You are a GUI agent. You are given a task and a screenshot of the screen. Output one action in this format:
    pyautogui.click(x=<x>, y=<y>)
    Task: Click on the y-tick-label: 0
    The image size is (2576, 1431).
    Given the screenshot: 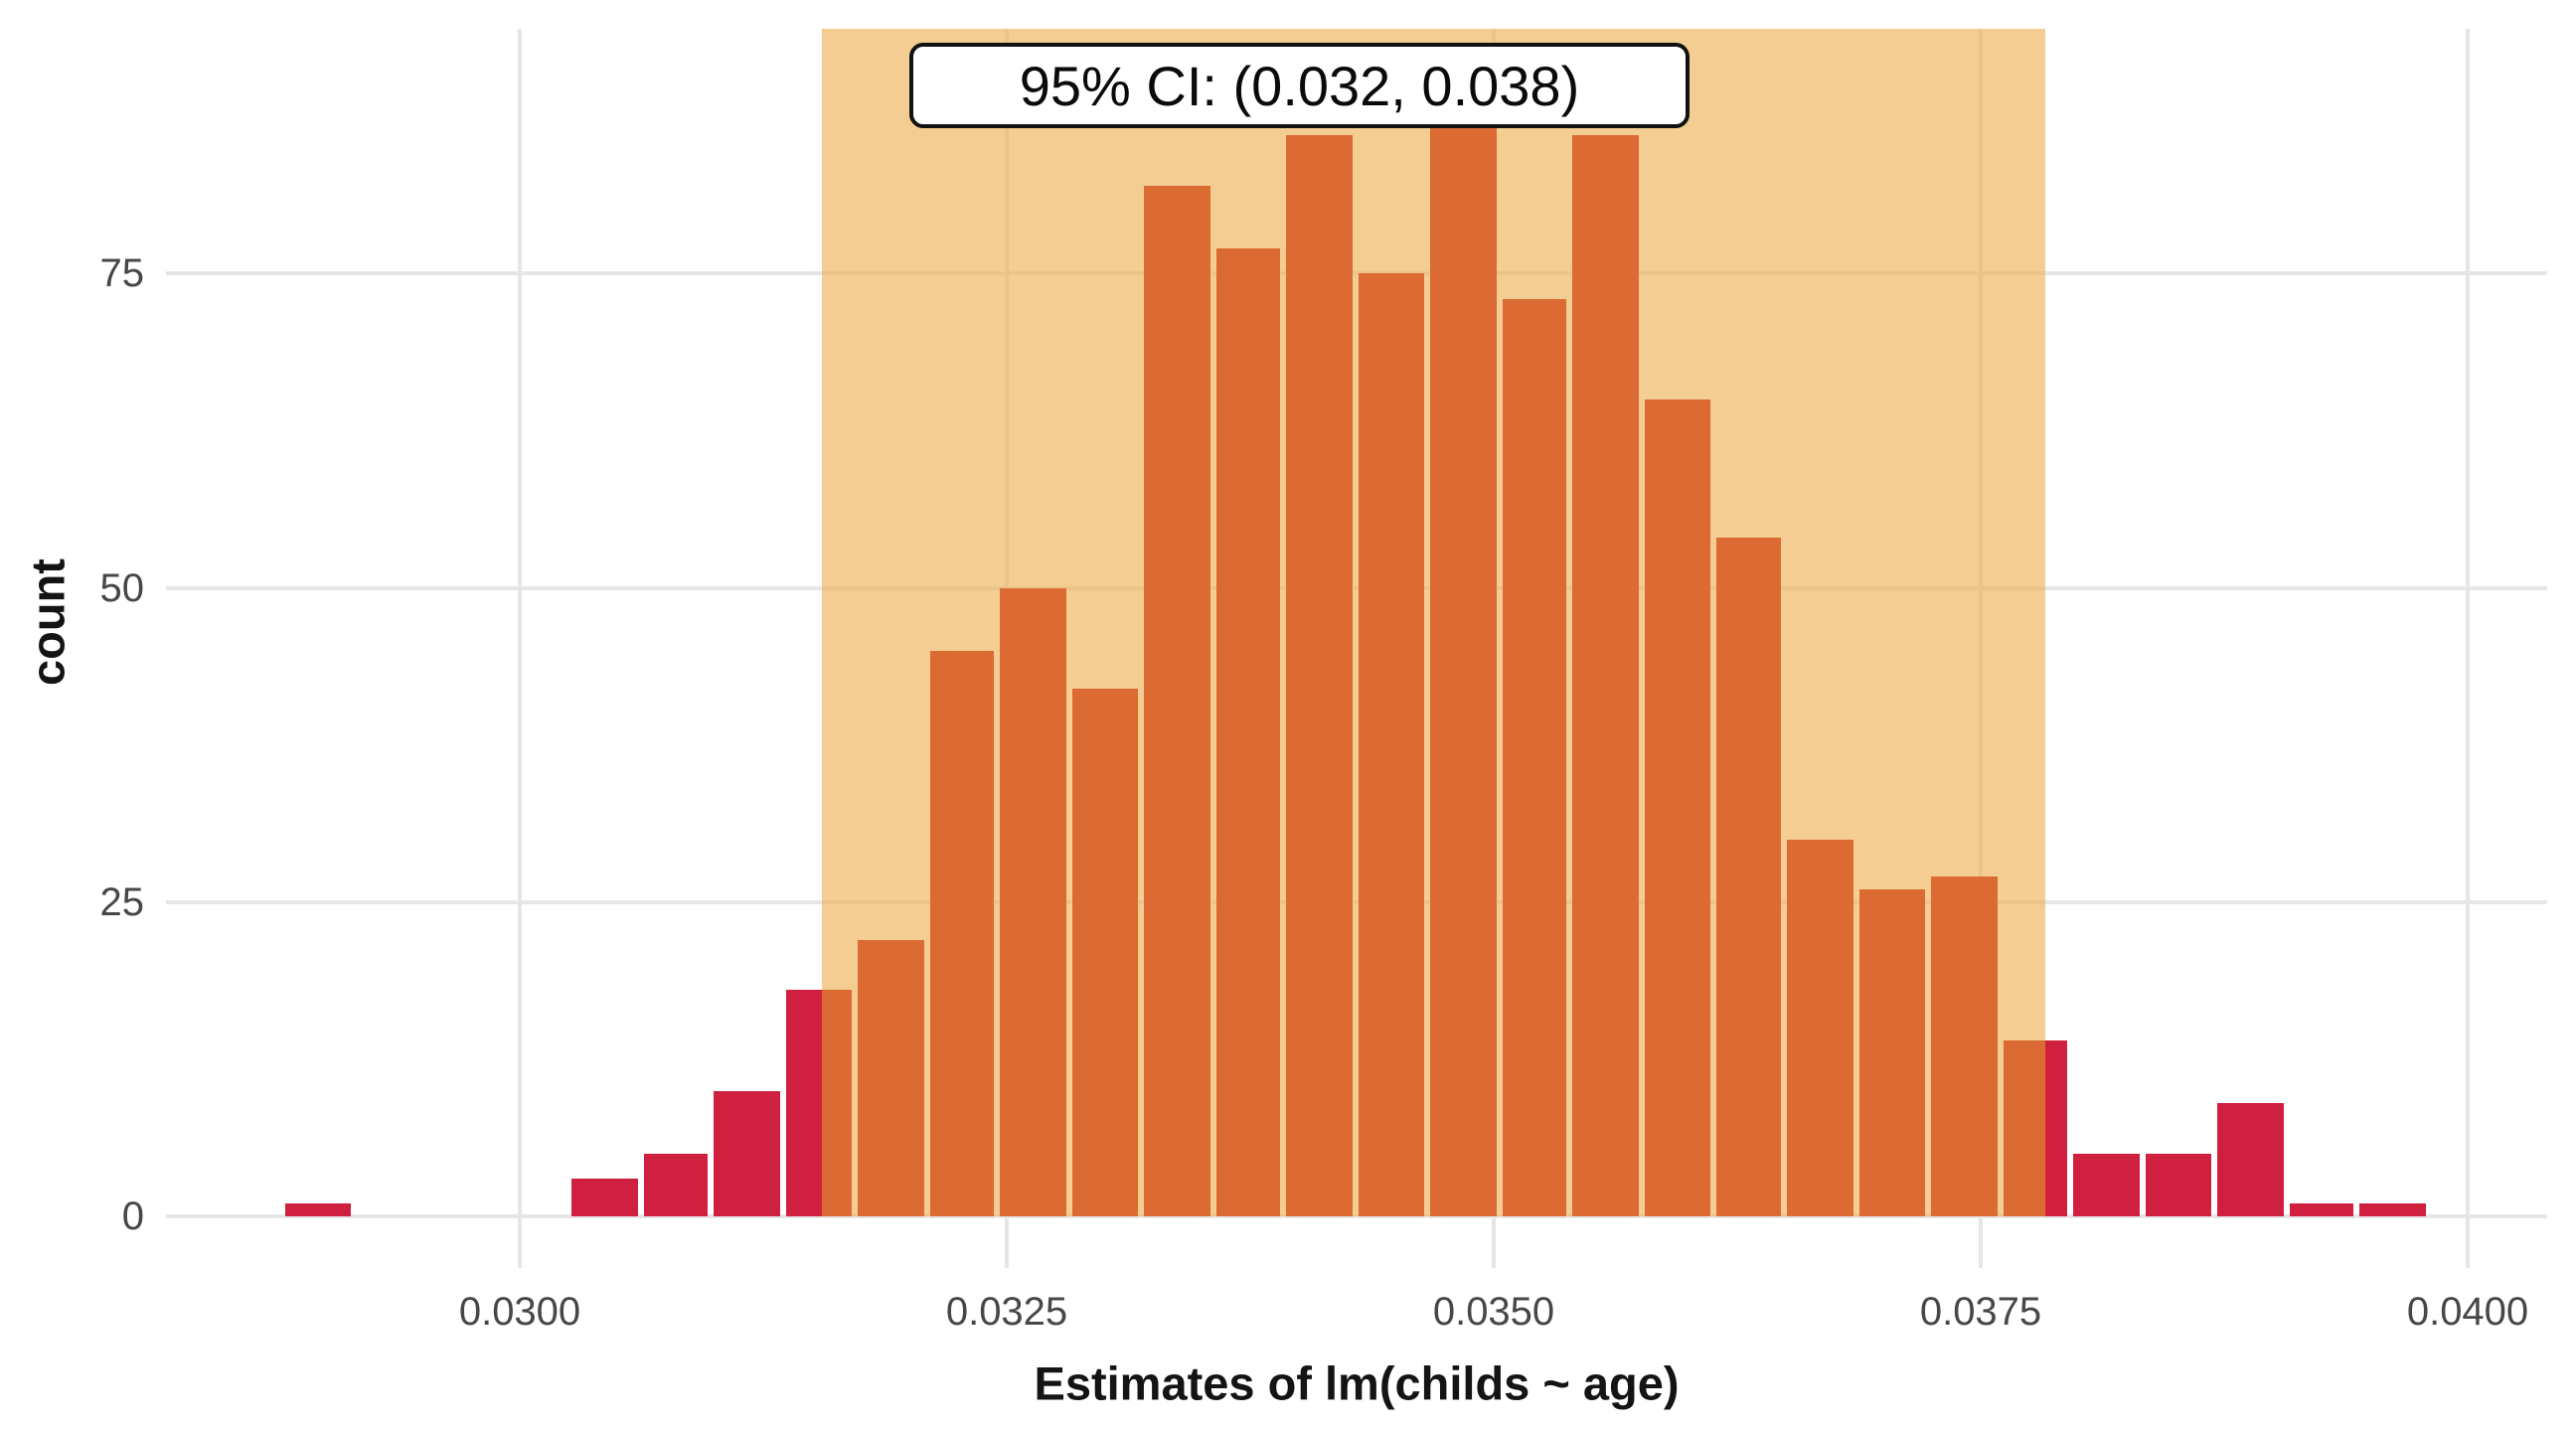 What is the action you would take?
    pyautogui.click(x=132, y=1216)
    